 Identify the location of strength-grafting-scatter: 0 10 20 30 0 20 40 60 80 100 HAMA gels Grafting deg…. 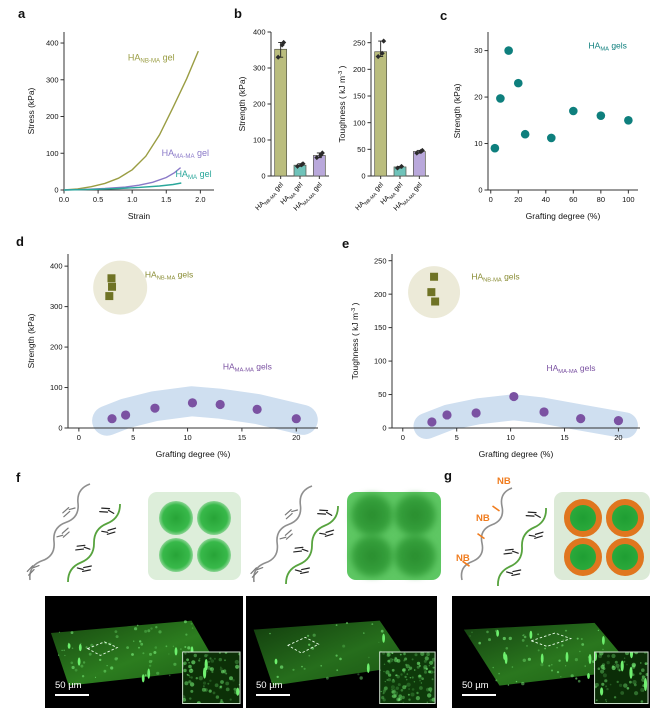
(550, 121).